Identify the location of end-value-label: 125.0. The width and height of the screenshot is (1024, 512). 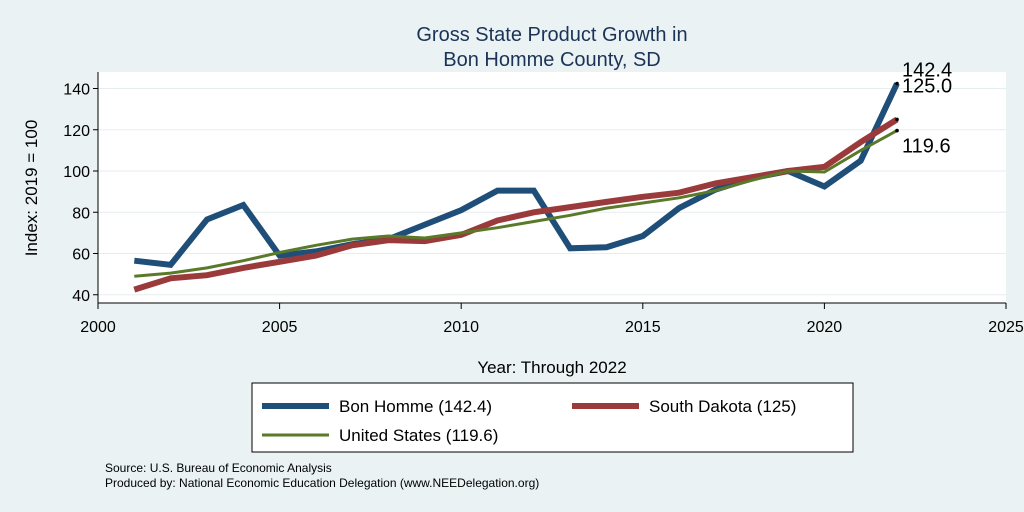
(927, 86).